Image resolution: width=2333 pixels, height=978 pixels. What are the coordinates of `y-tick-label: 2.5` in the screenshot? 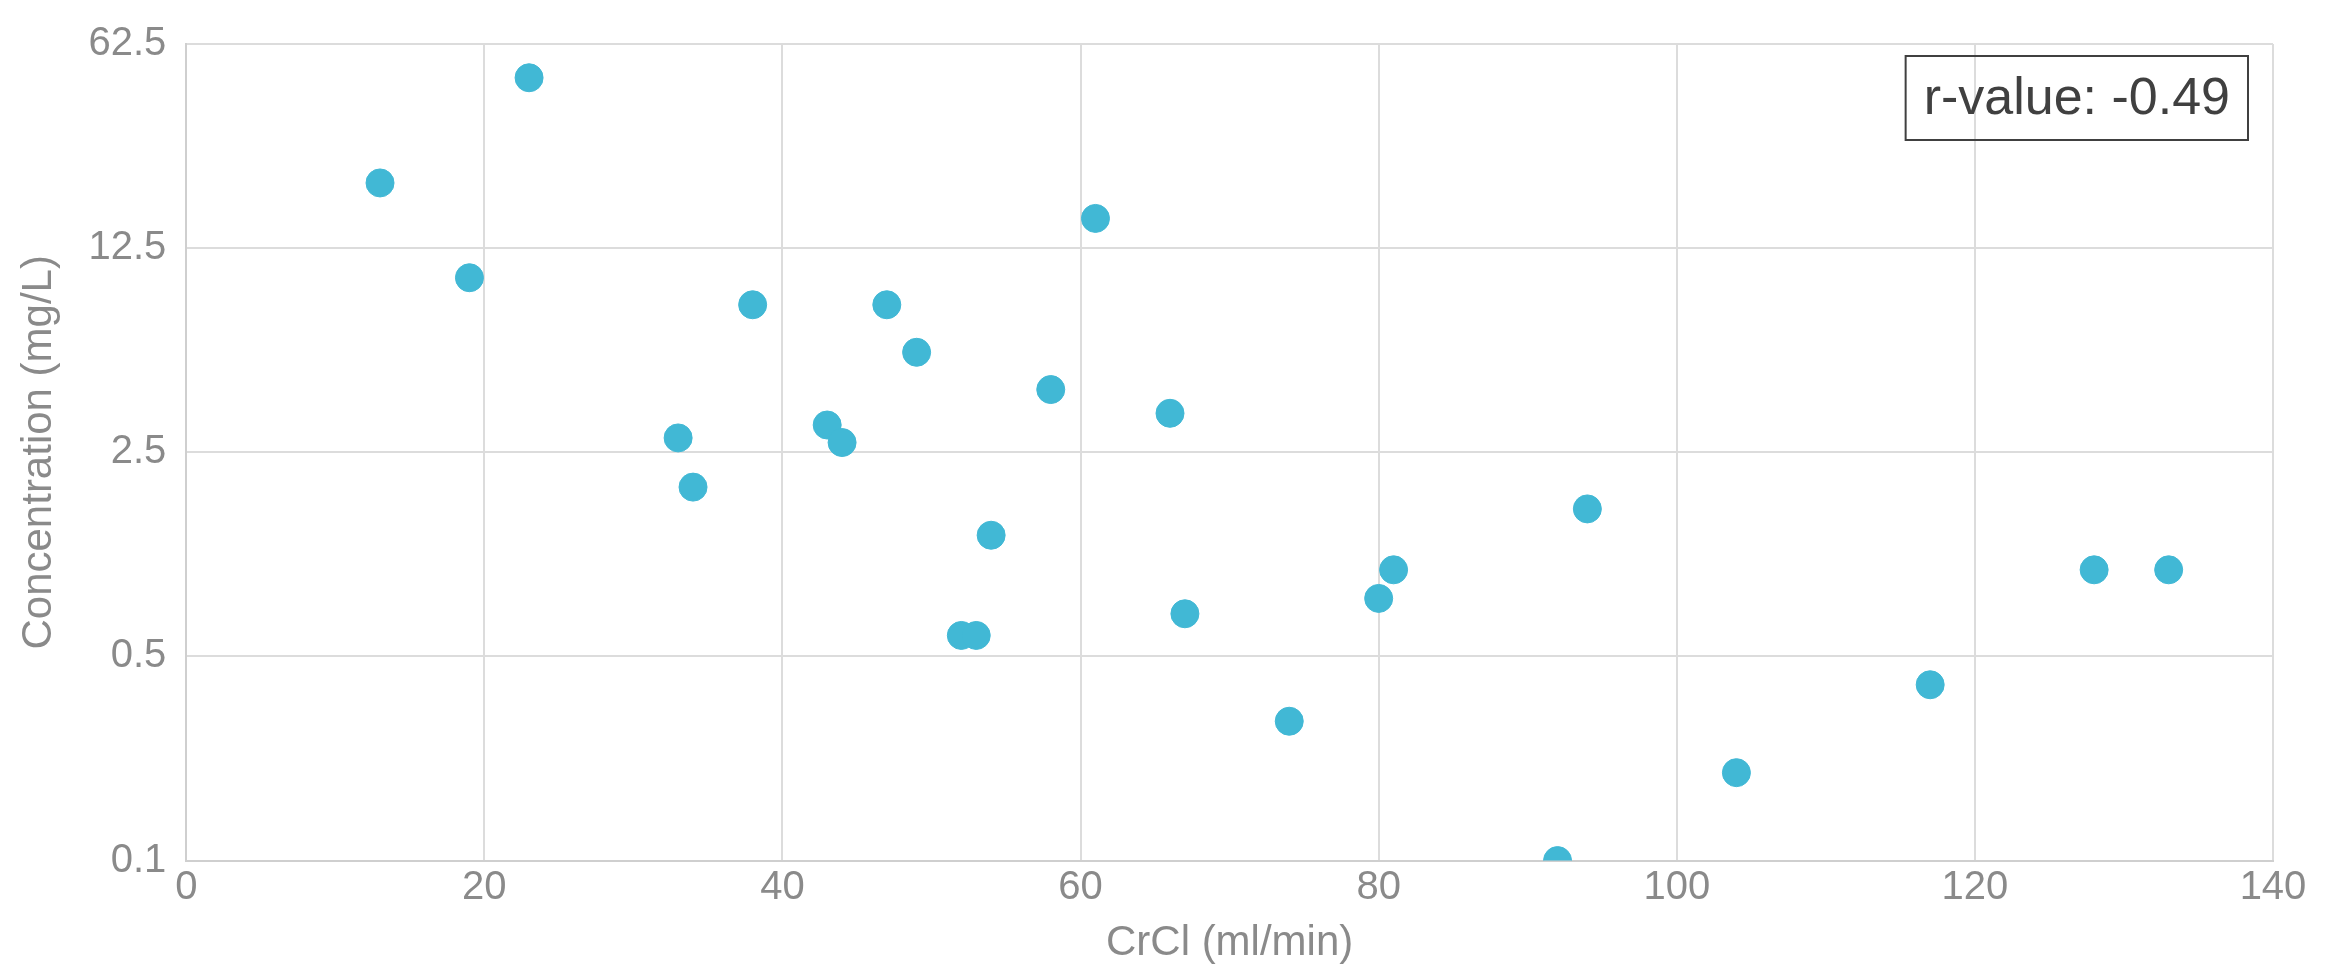 It's located at (138, 449).